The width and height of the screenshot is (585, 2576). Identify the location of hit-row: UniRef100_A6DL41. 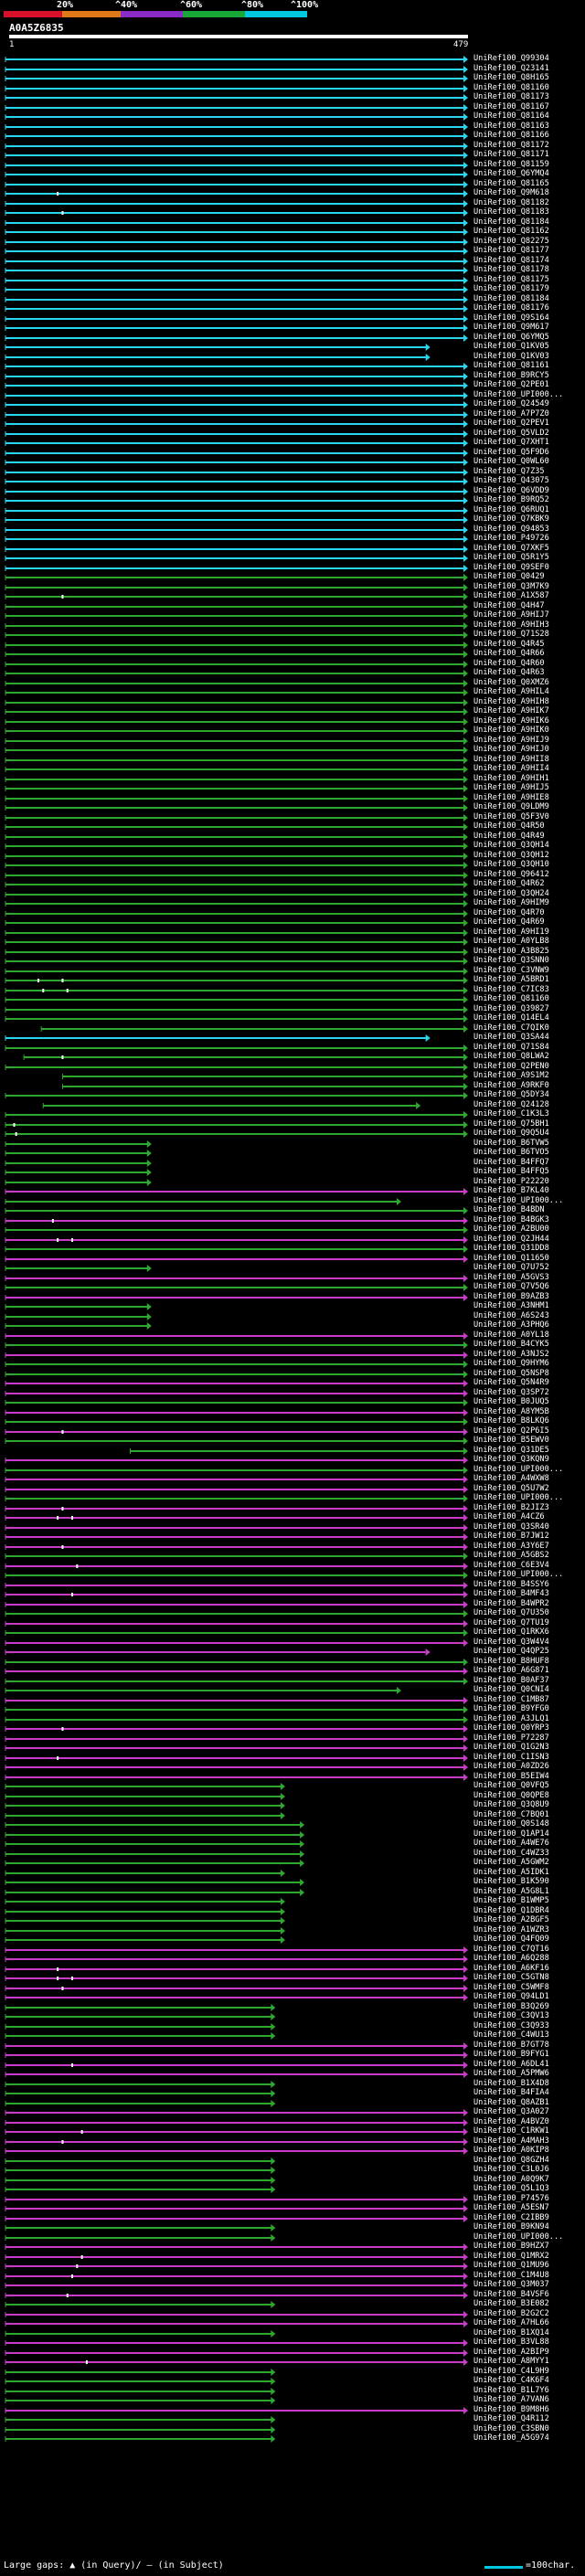
(293, 2065).